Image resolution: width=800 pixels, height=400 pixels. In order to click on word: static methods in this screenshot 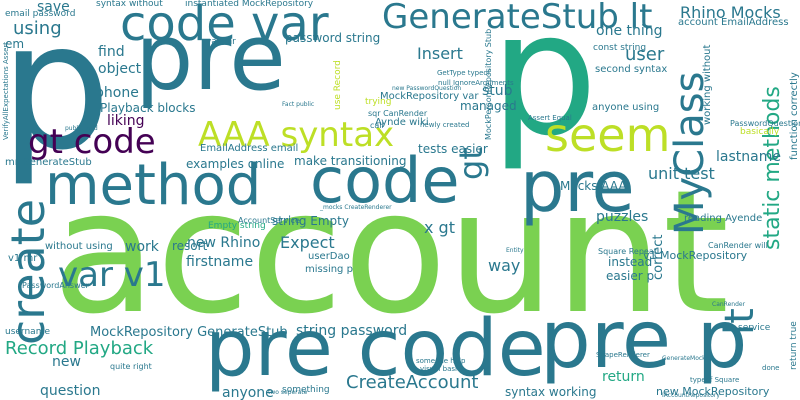, I will do `click(772, 168)`.